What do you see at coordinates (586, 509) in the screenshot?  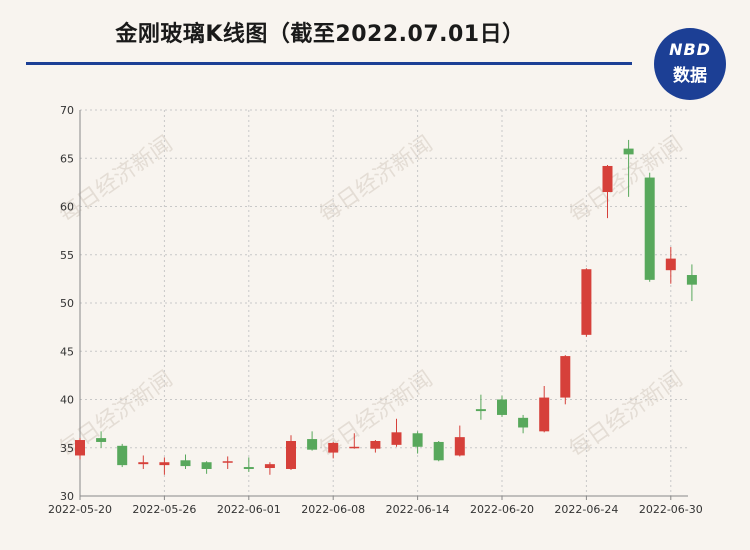 I see `x-tick-label: 2022-06-24` at bounding box center [586, 509].